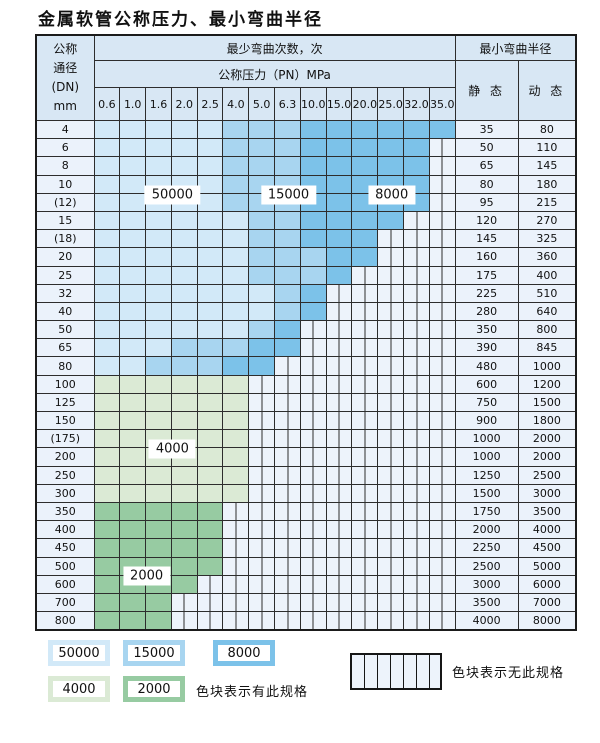 This screenshot has height=743, width=600. Describe the element at coordinates (158, 104) in the screenshot. I see `pressure-column-header: 1.6` at that location.